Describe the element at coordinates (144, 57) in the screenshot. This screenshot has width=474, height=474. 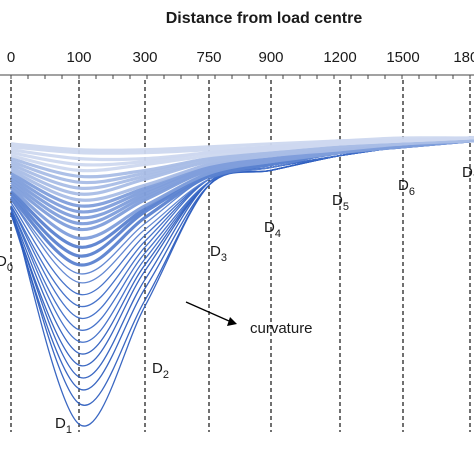
I see `x-tick-label: 300` at that location.